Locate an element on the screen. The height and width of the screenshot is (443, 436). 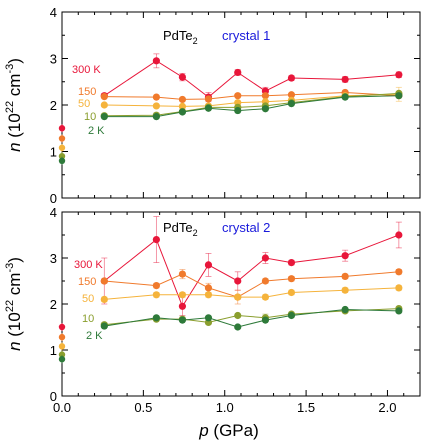
y-tick-label: 0 is located at coordinates (53, 198).